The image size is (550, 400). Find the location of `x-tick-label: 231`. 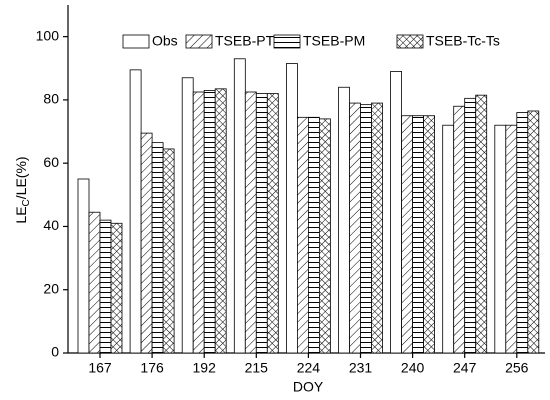

x-tick-label: 231 is located at coordinates (361, 368).